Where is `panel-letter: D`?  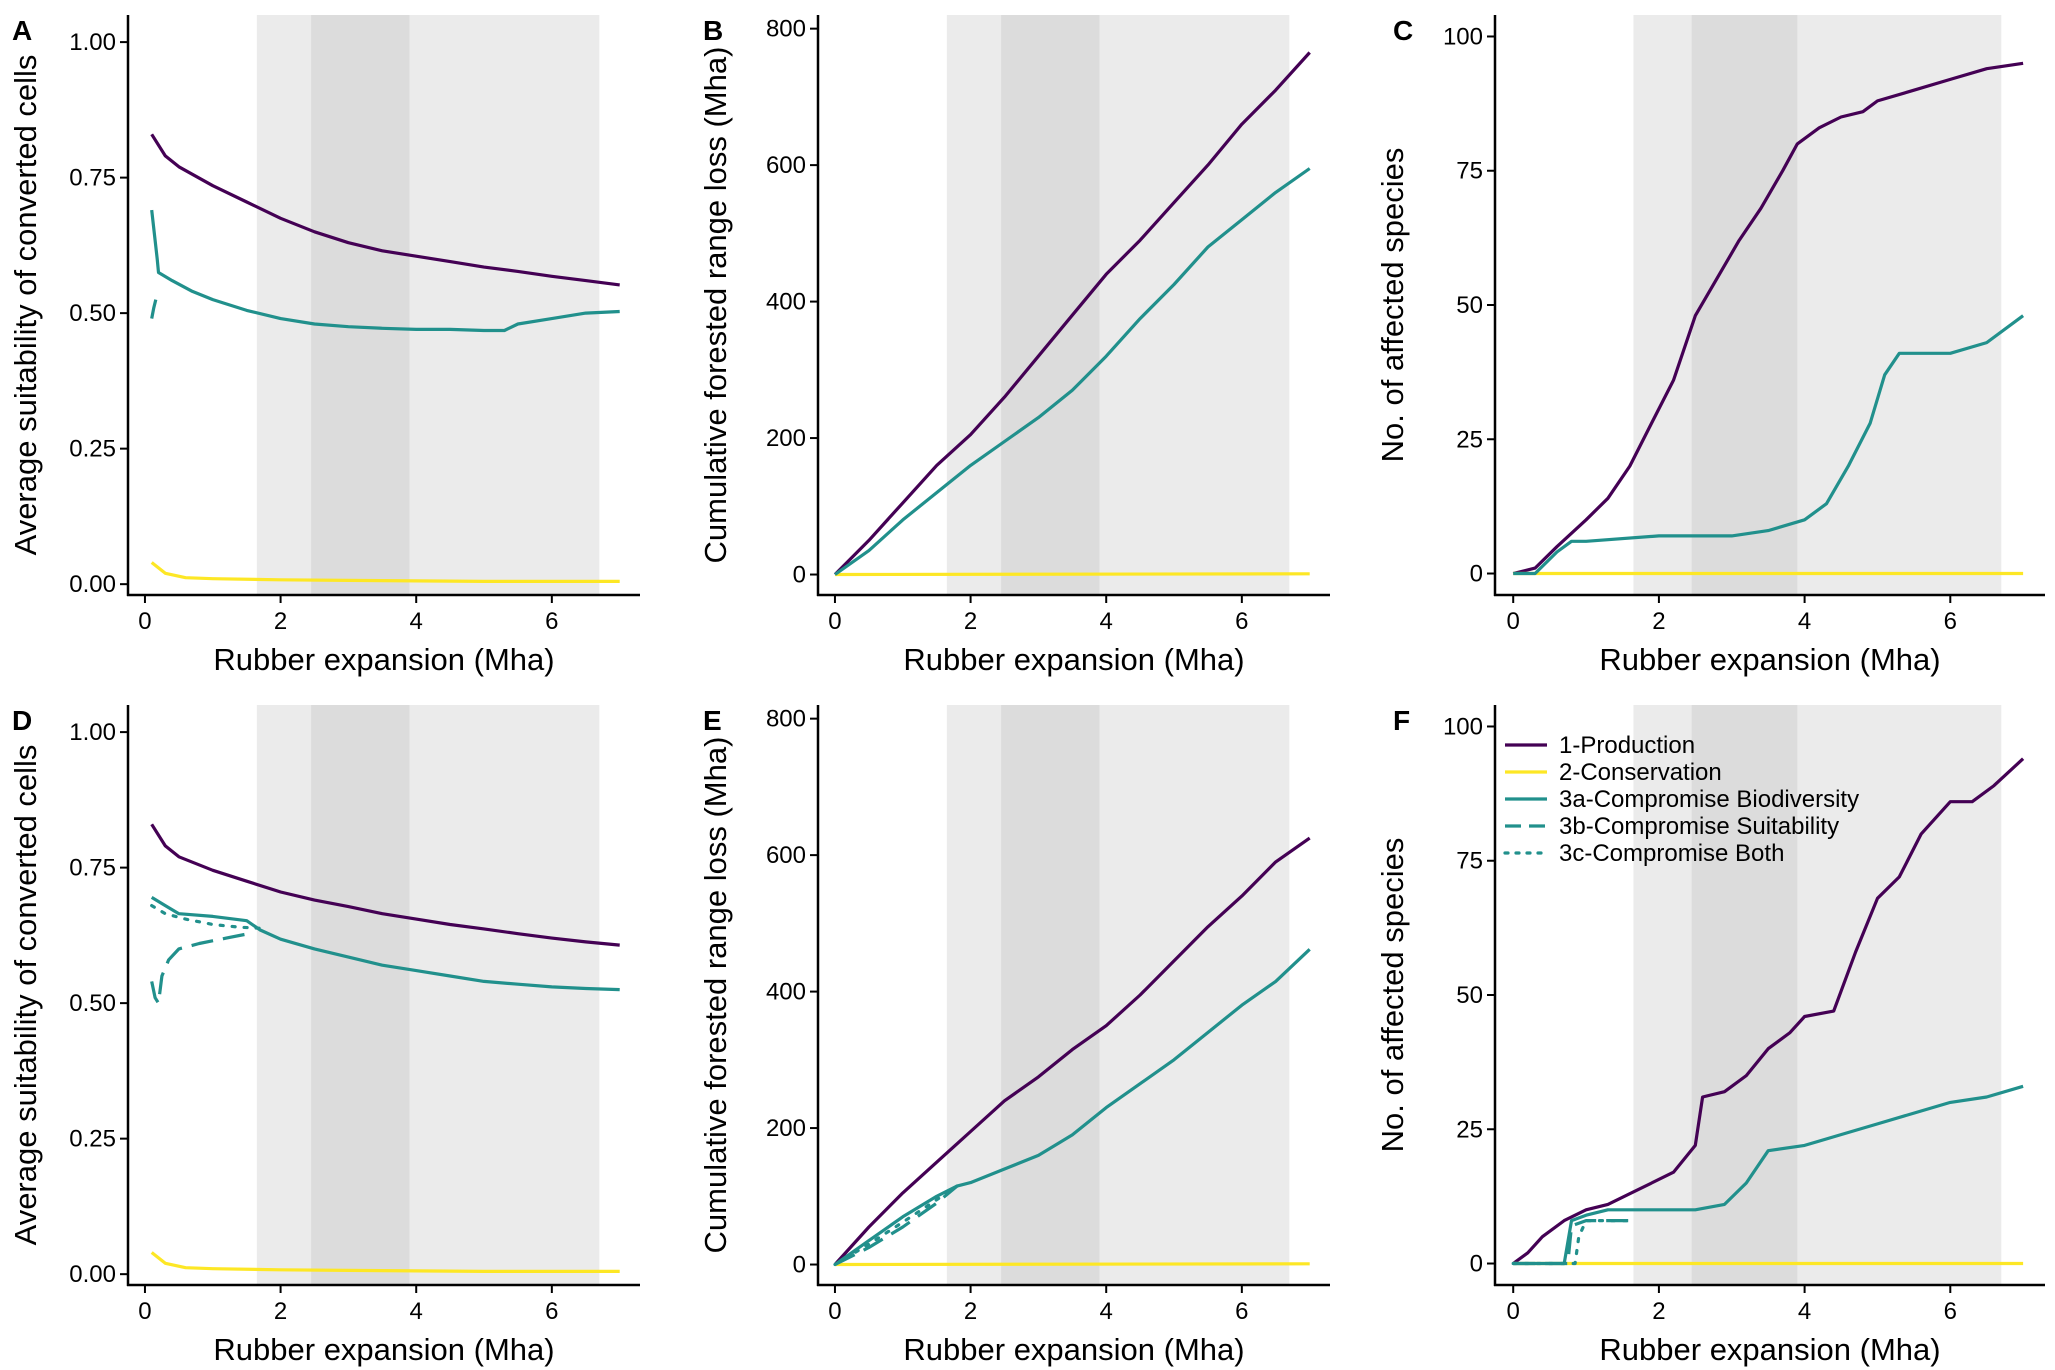 panel-letter: D is located at coordinates (22, 720).